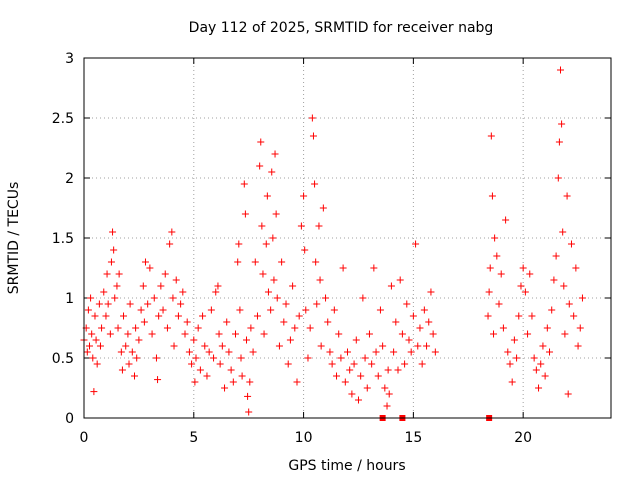 The width and height of the screenshot is (640, 480). Describe the element at coordinates (69, 299) in the screenshot. I see `y-tick-label: 1` at that location.